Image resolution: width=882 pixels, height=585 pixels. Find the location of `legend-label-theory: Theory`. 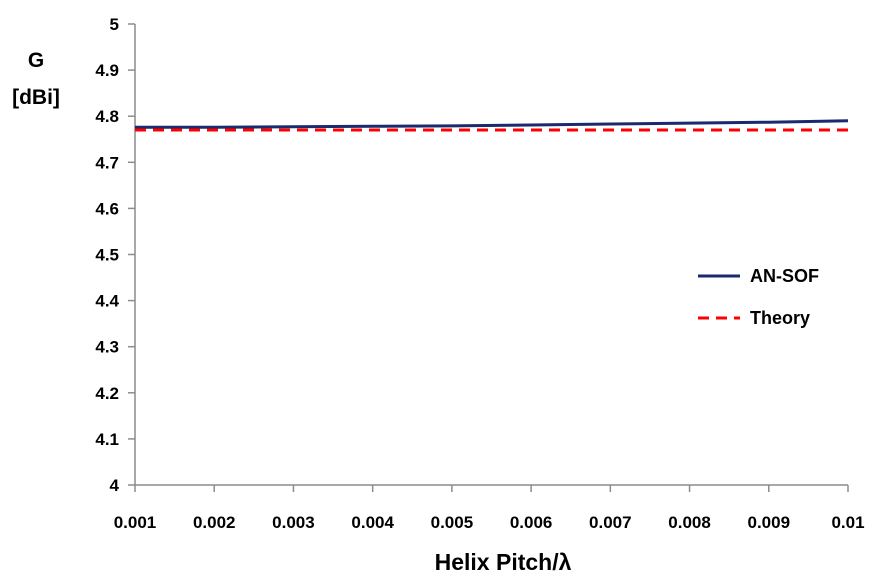

legend-label-theory: Theory is located at coordinates (780, 318).